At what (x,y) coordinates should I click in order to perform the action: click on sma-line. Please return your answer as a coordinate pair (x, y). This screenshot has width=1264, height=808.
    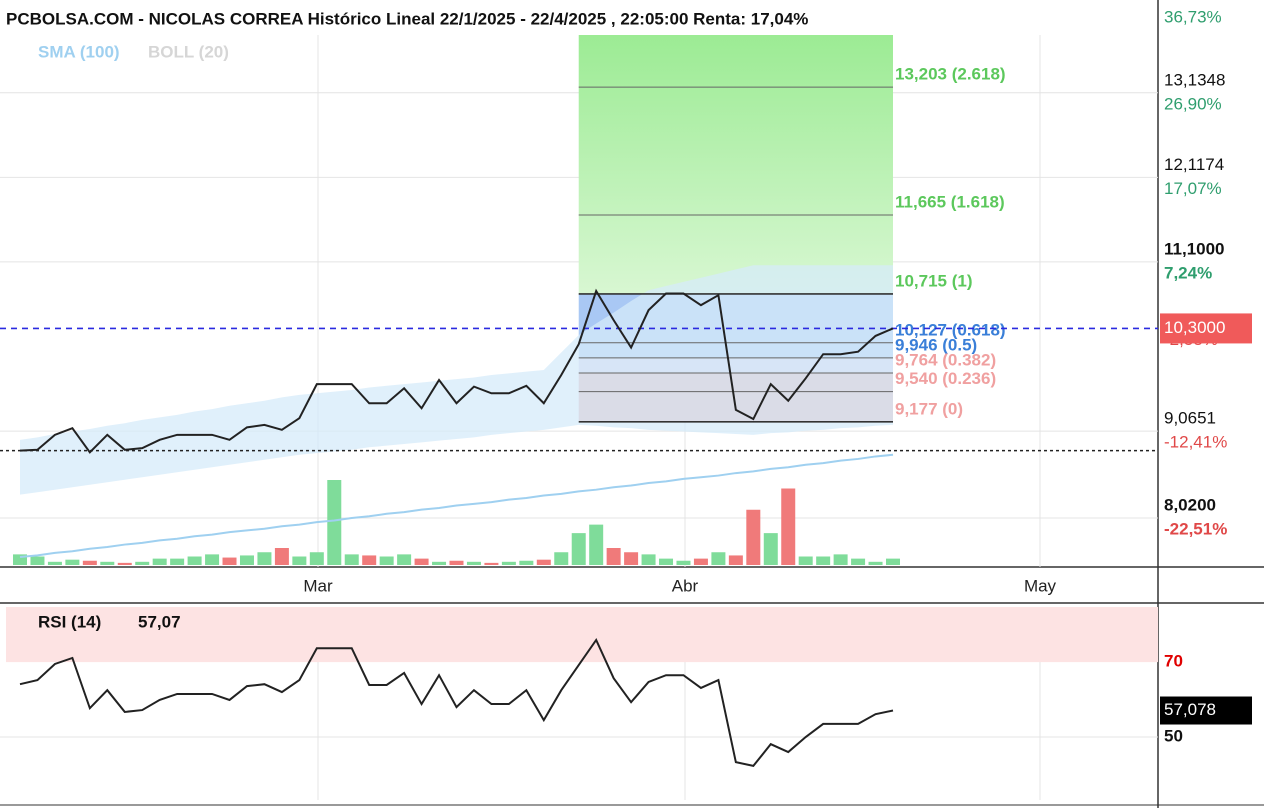
    Looking at the image, I should click on (456, 506).